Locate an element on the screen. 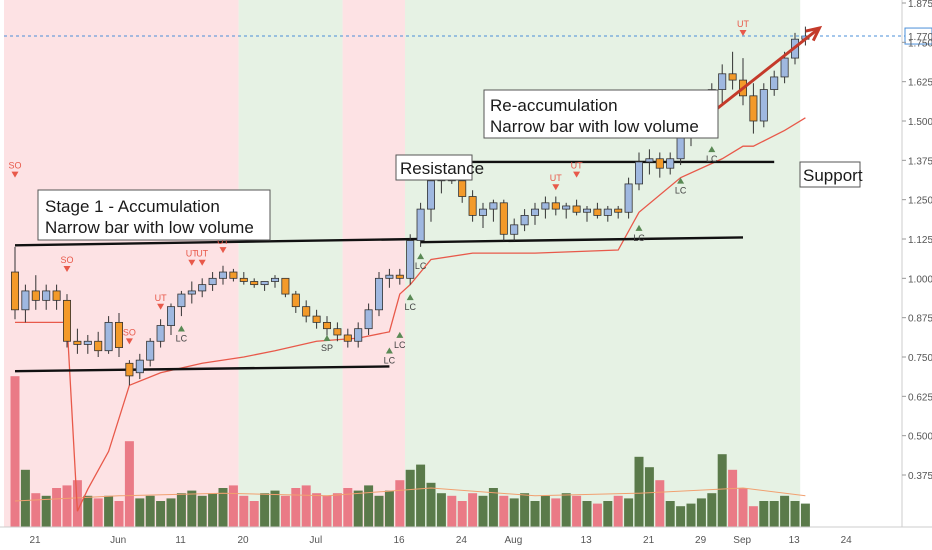 This screenshot has width=932, height=550. reaccumulation-title: Re-accumulation is located at coordinates (554, 105).